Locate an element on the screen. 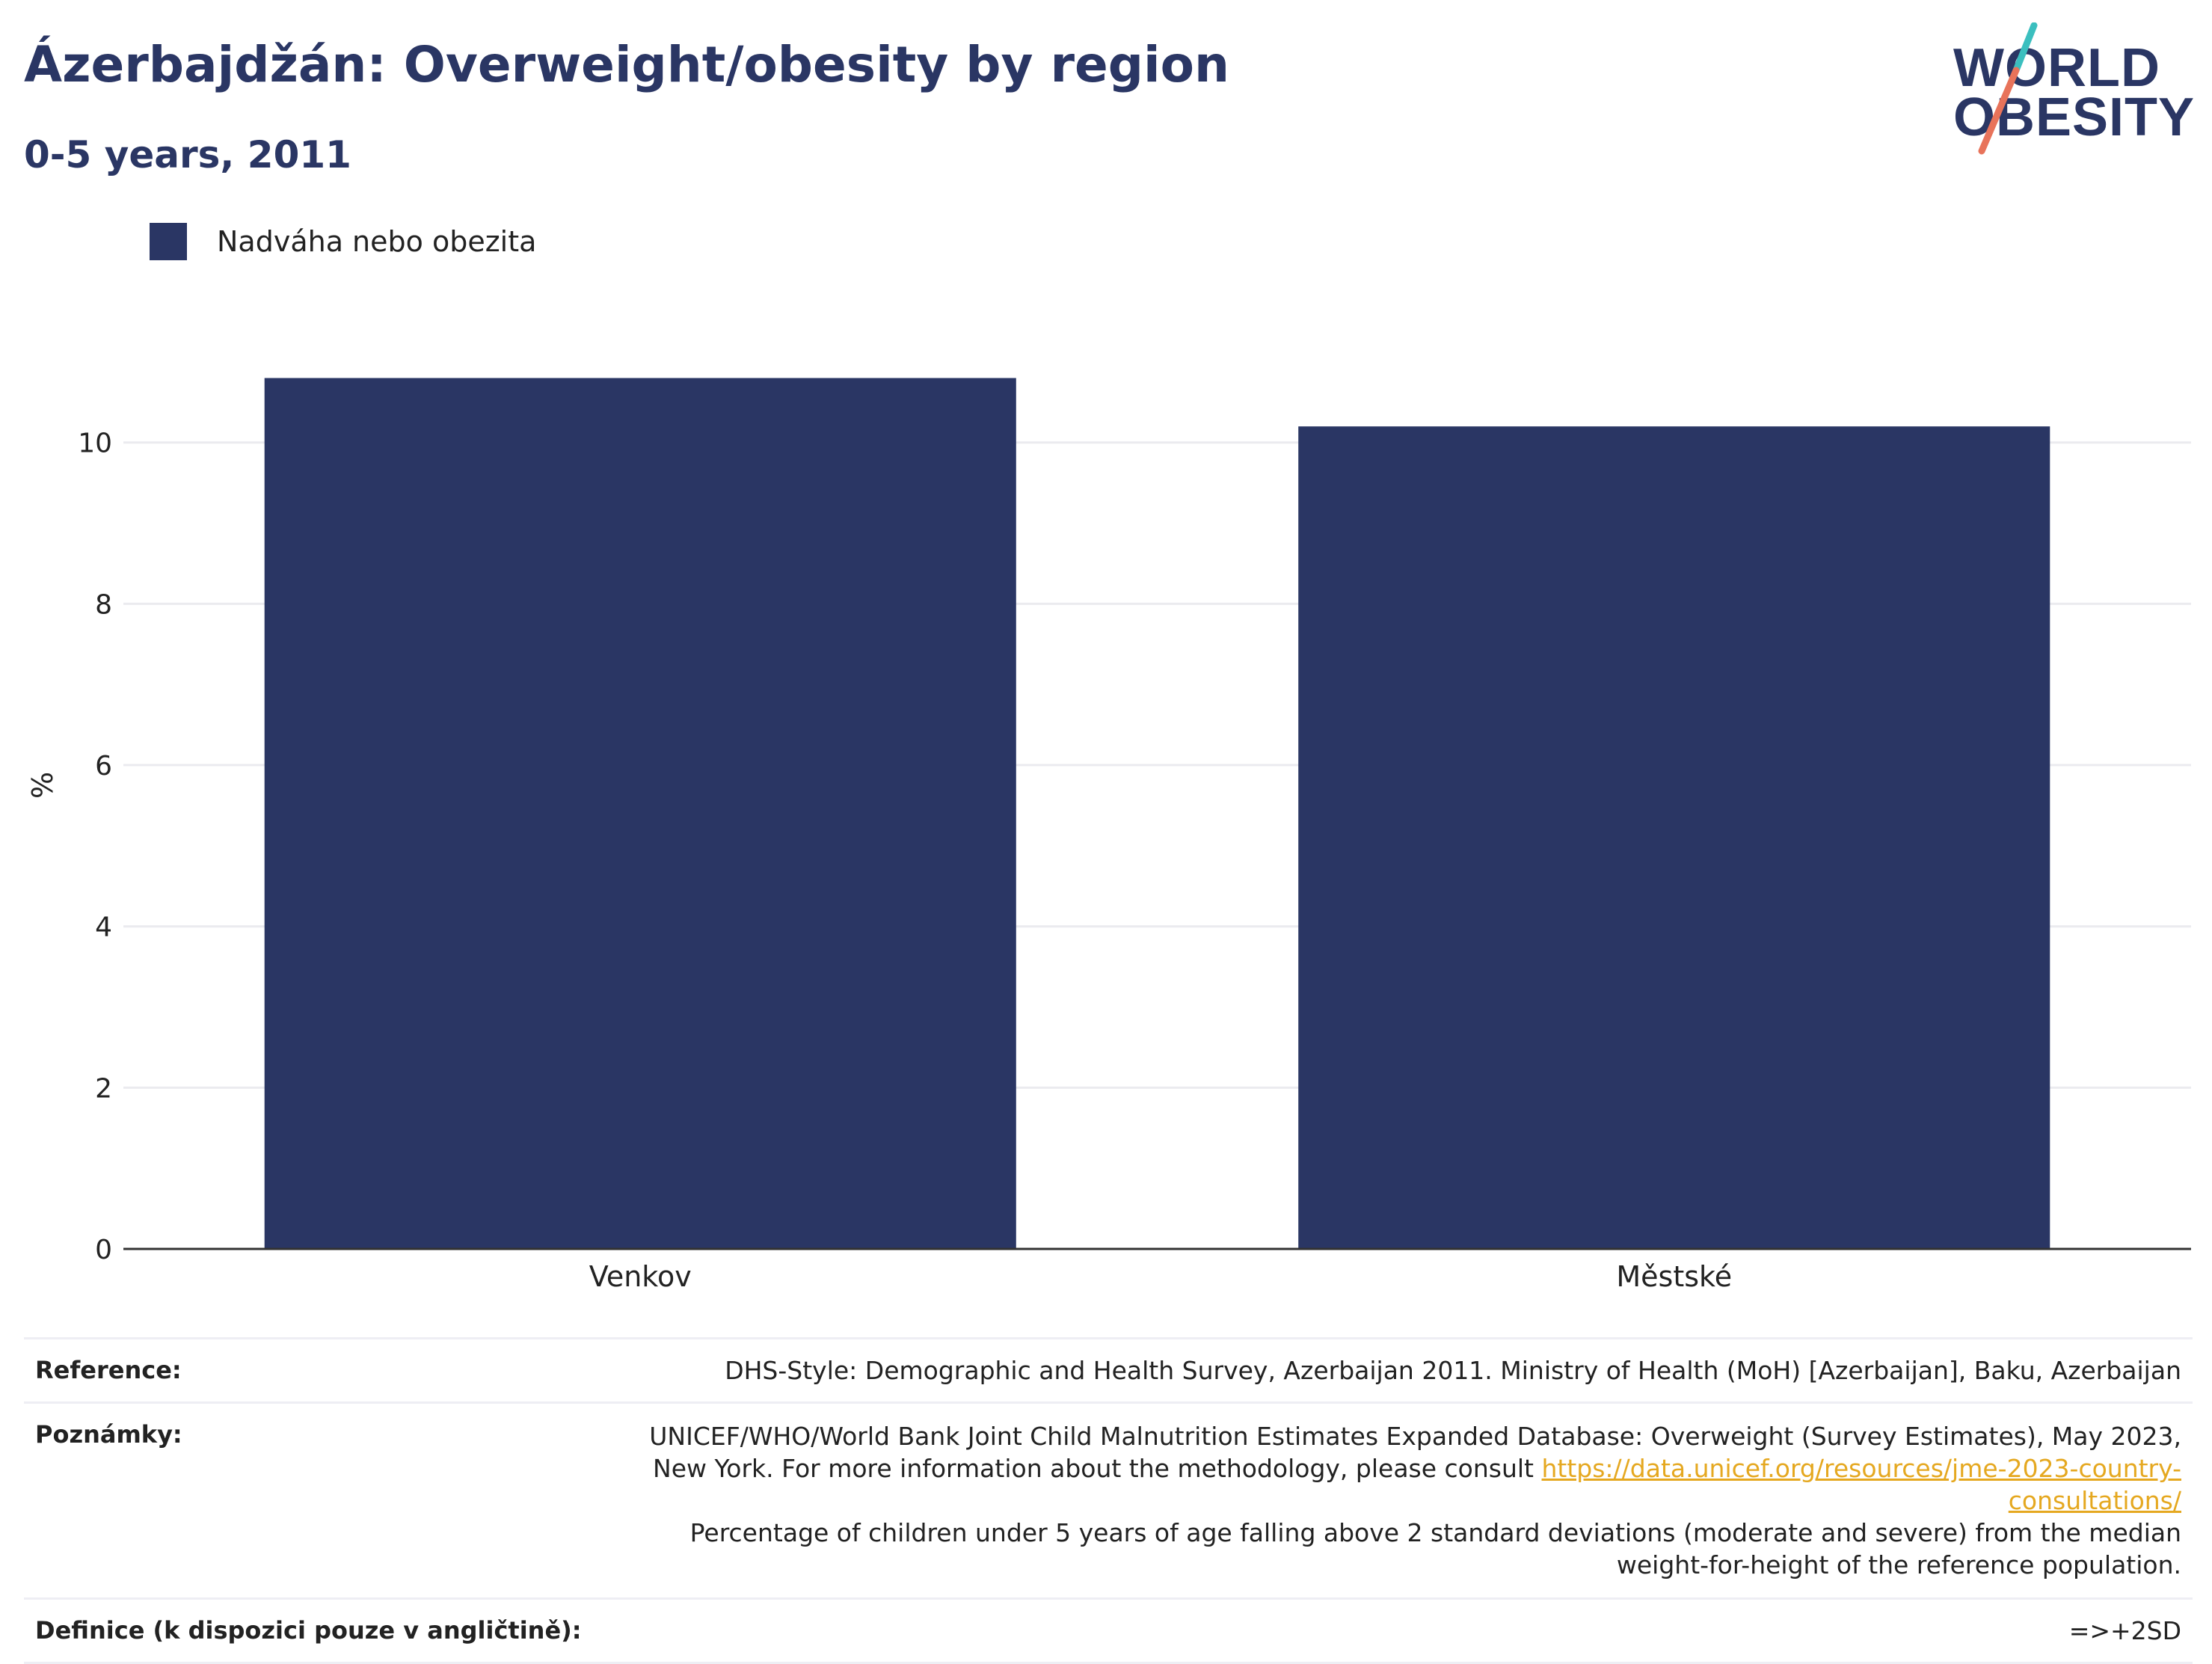 This screenshot has width=2212, height=1664. logo-slash-icon is located at coordinates (2008, 88).